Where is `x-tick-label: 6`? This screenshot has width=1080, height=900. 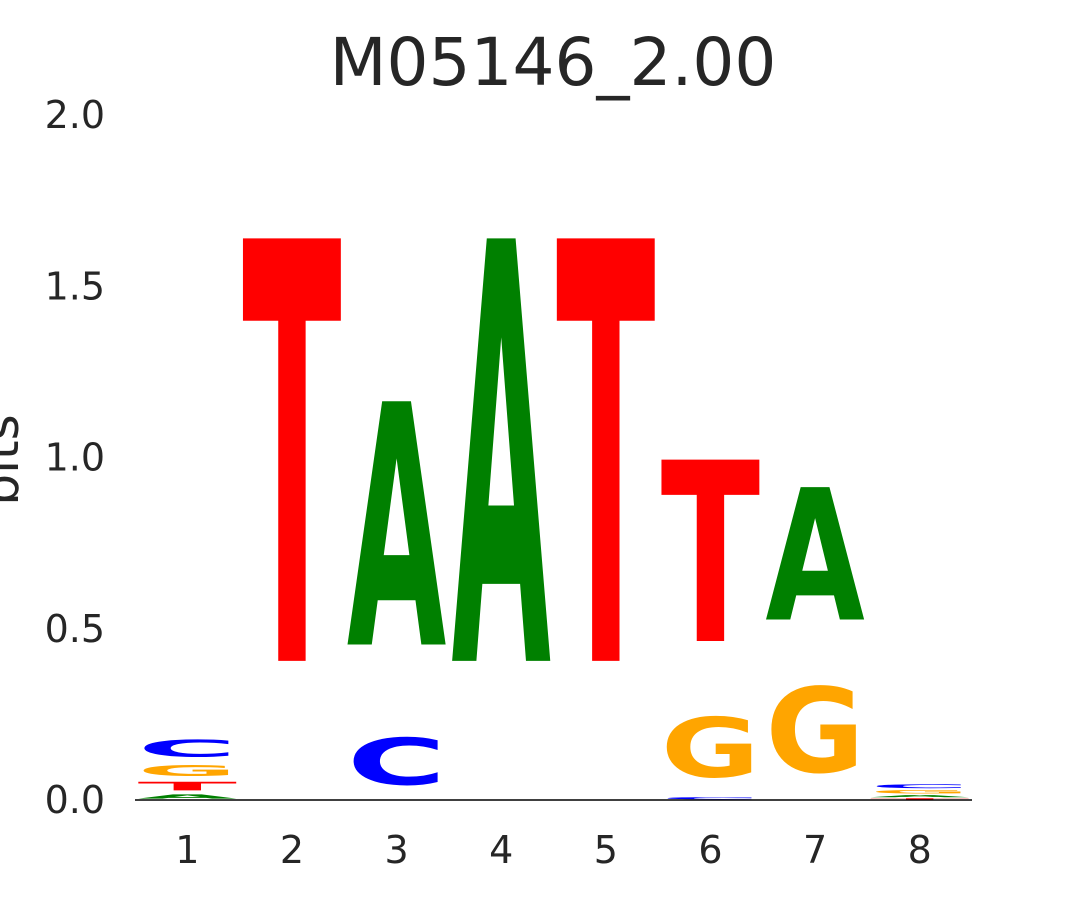 x-tick-label: 6 is located at coordinates (710, 850).